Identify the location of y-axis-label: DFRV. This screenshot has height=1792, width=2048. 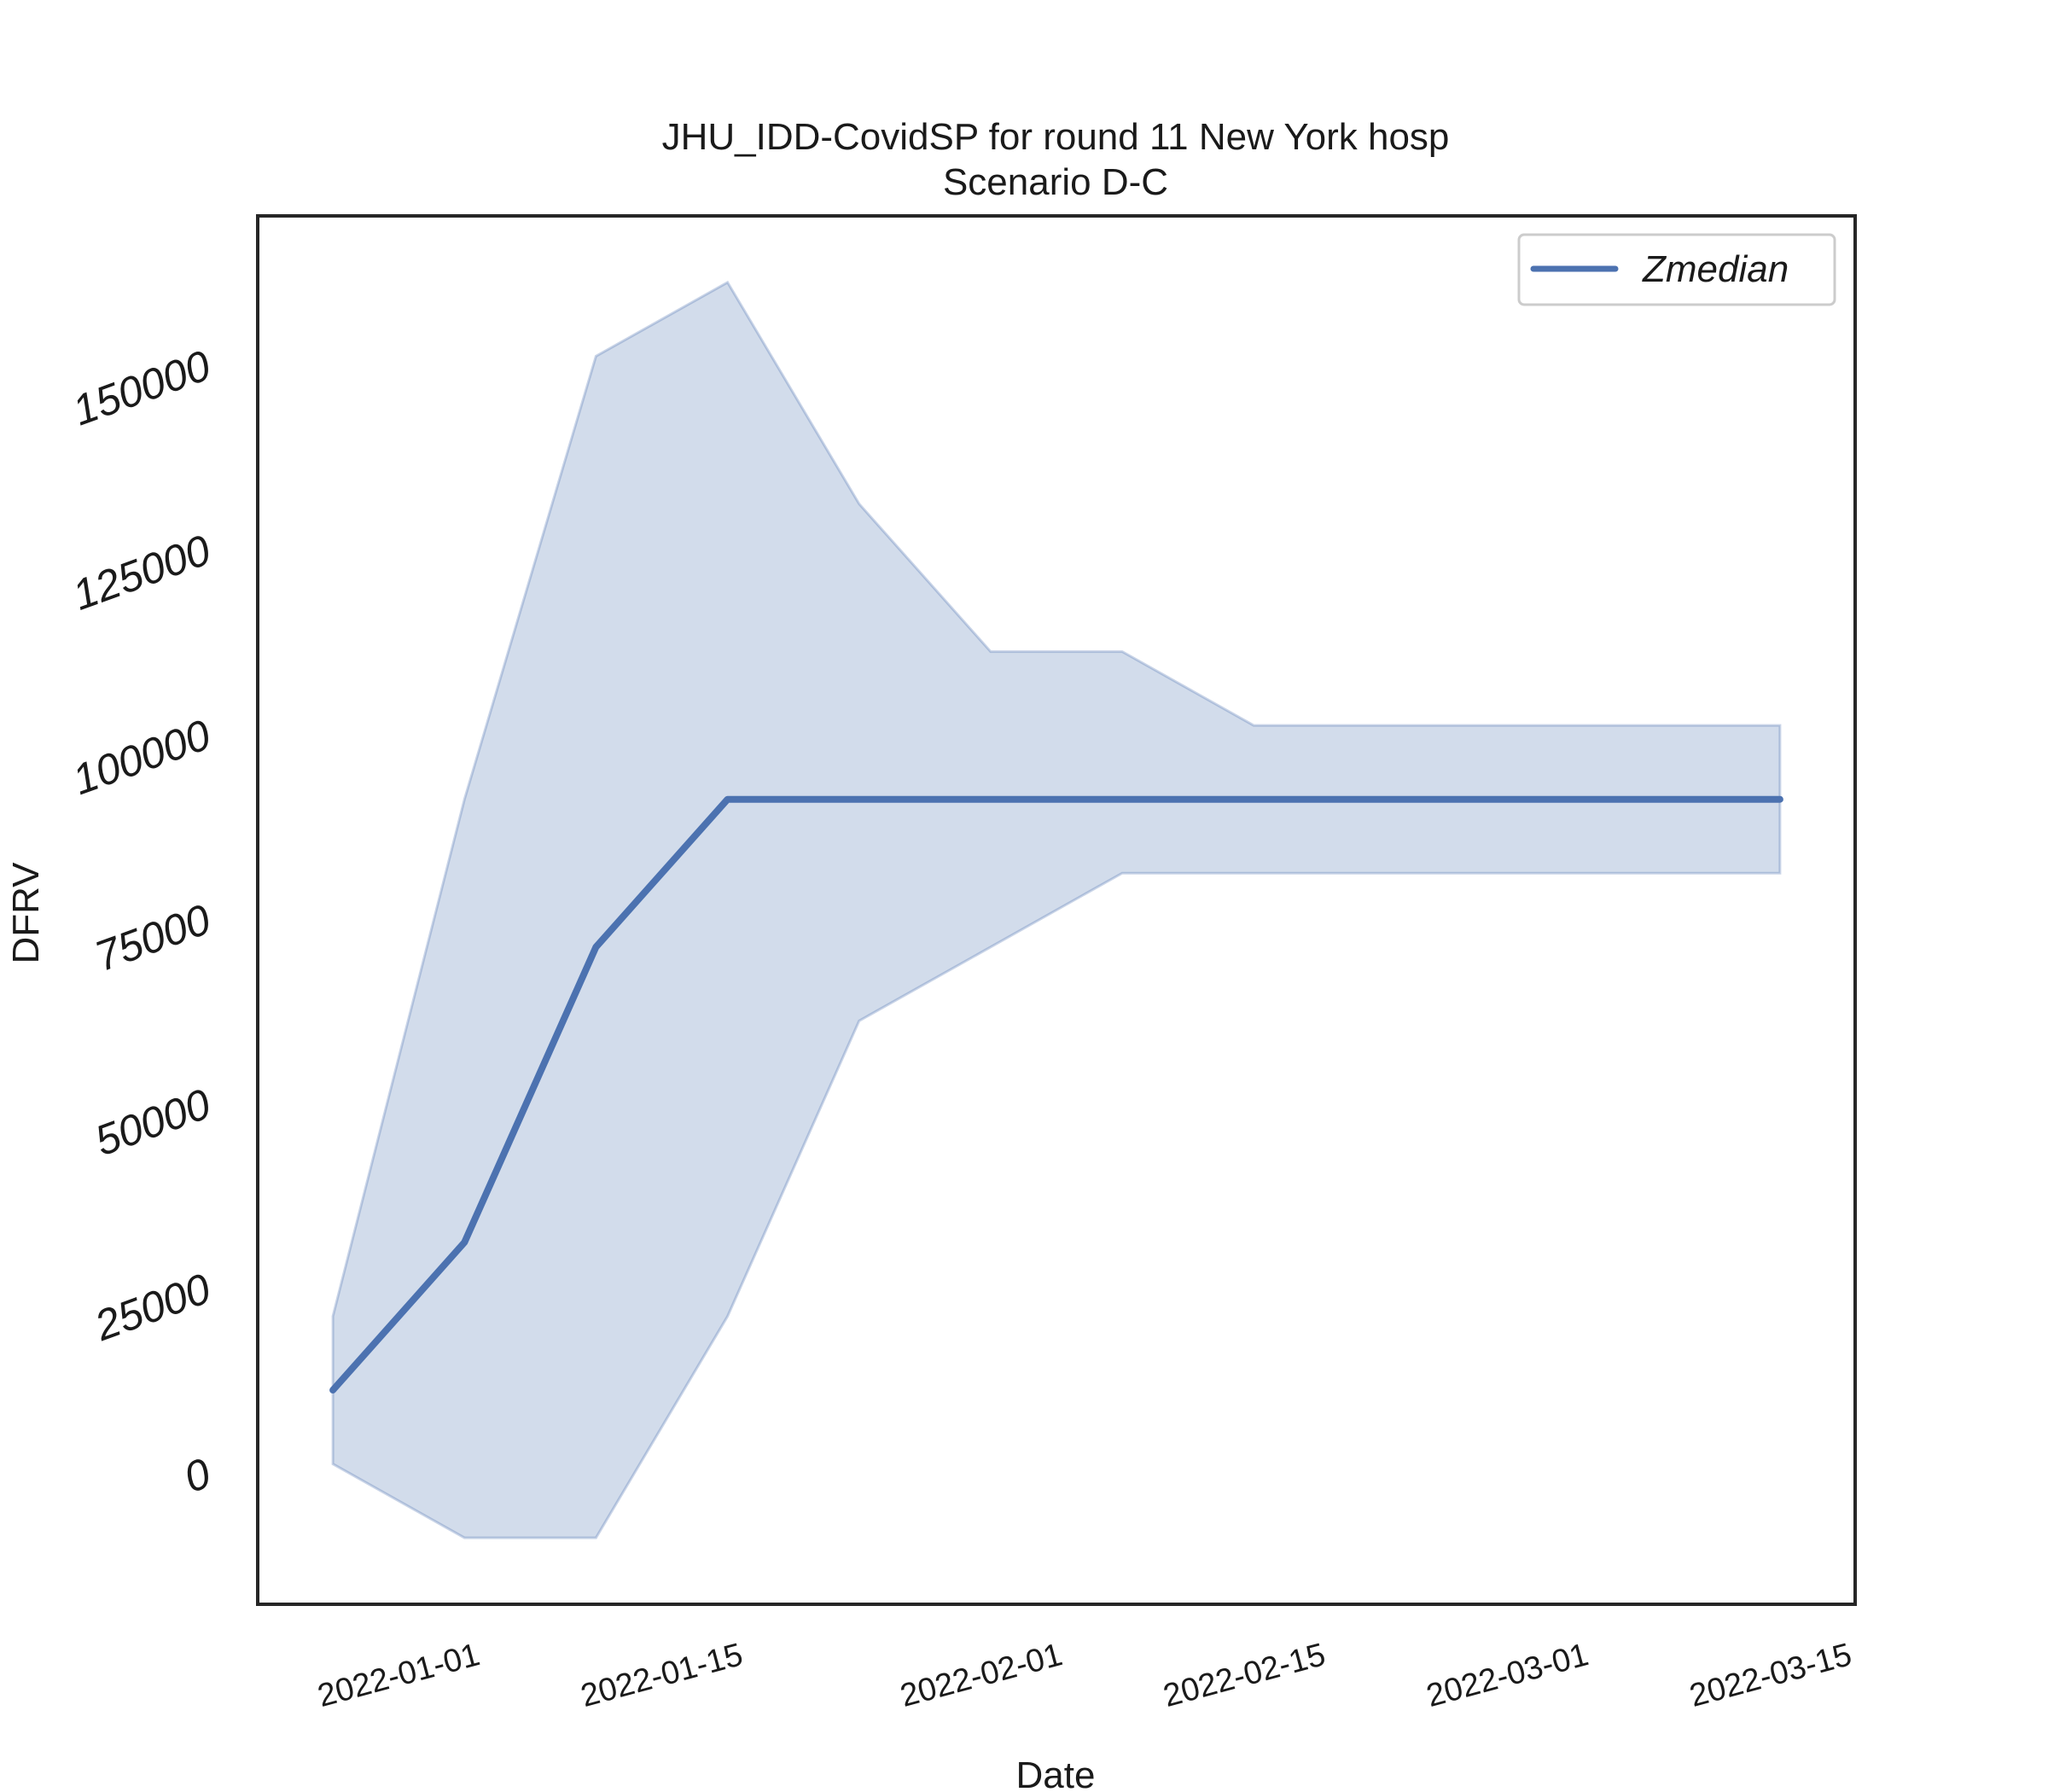
(26, 913).